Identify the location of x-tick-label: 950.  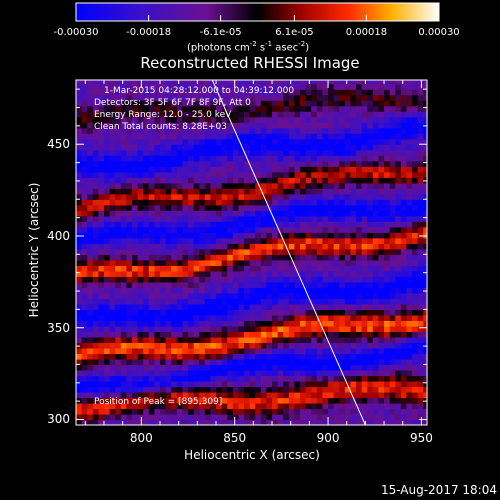
(421, 438).